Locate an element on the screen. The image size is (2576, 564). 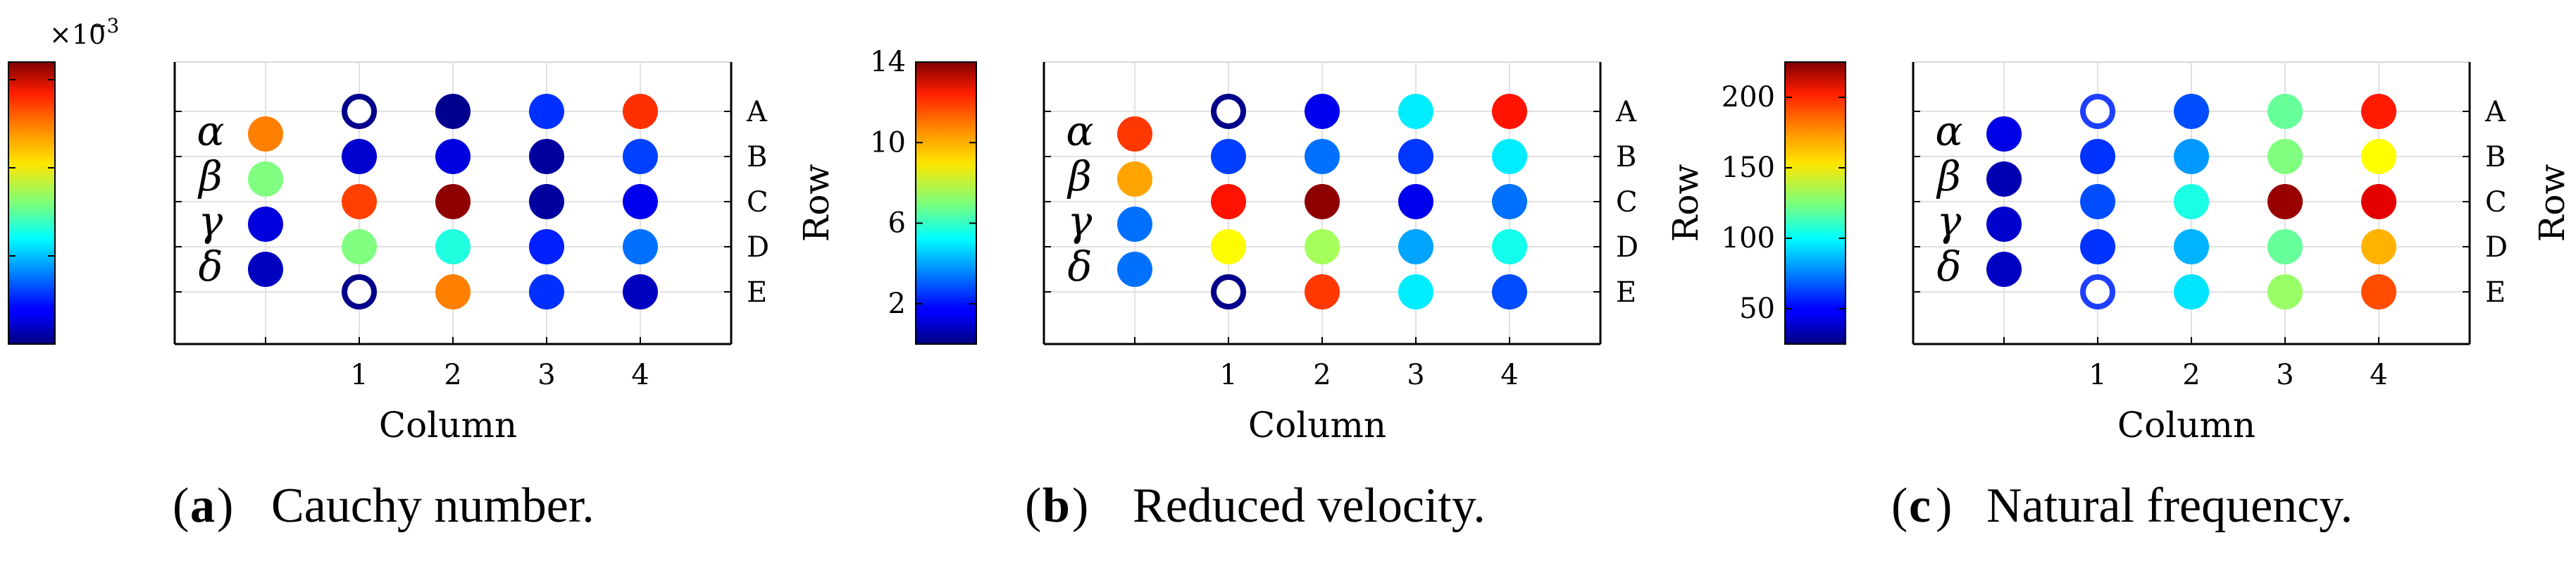
colorbar-ticks-a: 123 is located at coordinates (31, 168).